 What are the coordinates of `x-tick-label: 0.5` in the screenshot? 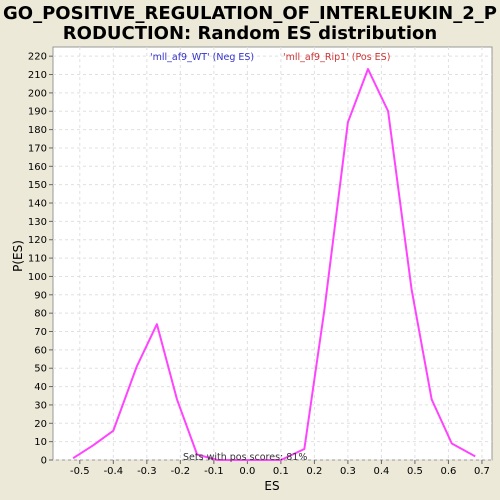 It's located at (415, 471).